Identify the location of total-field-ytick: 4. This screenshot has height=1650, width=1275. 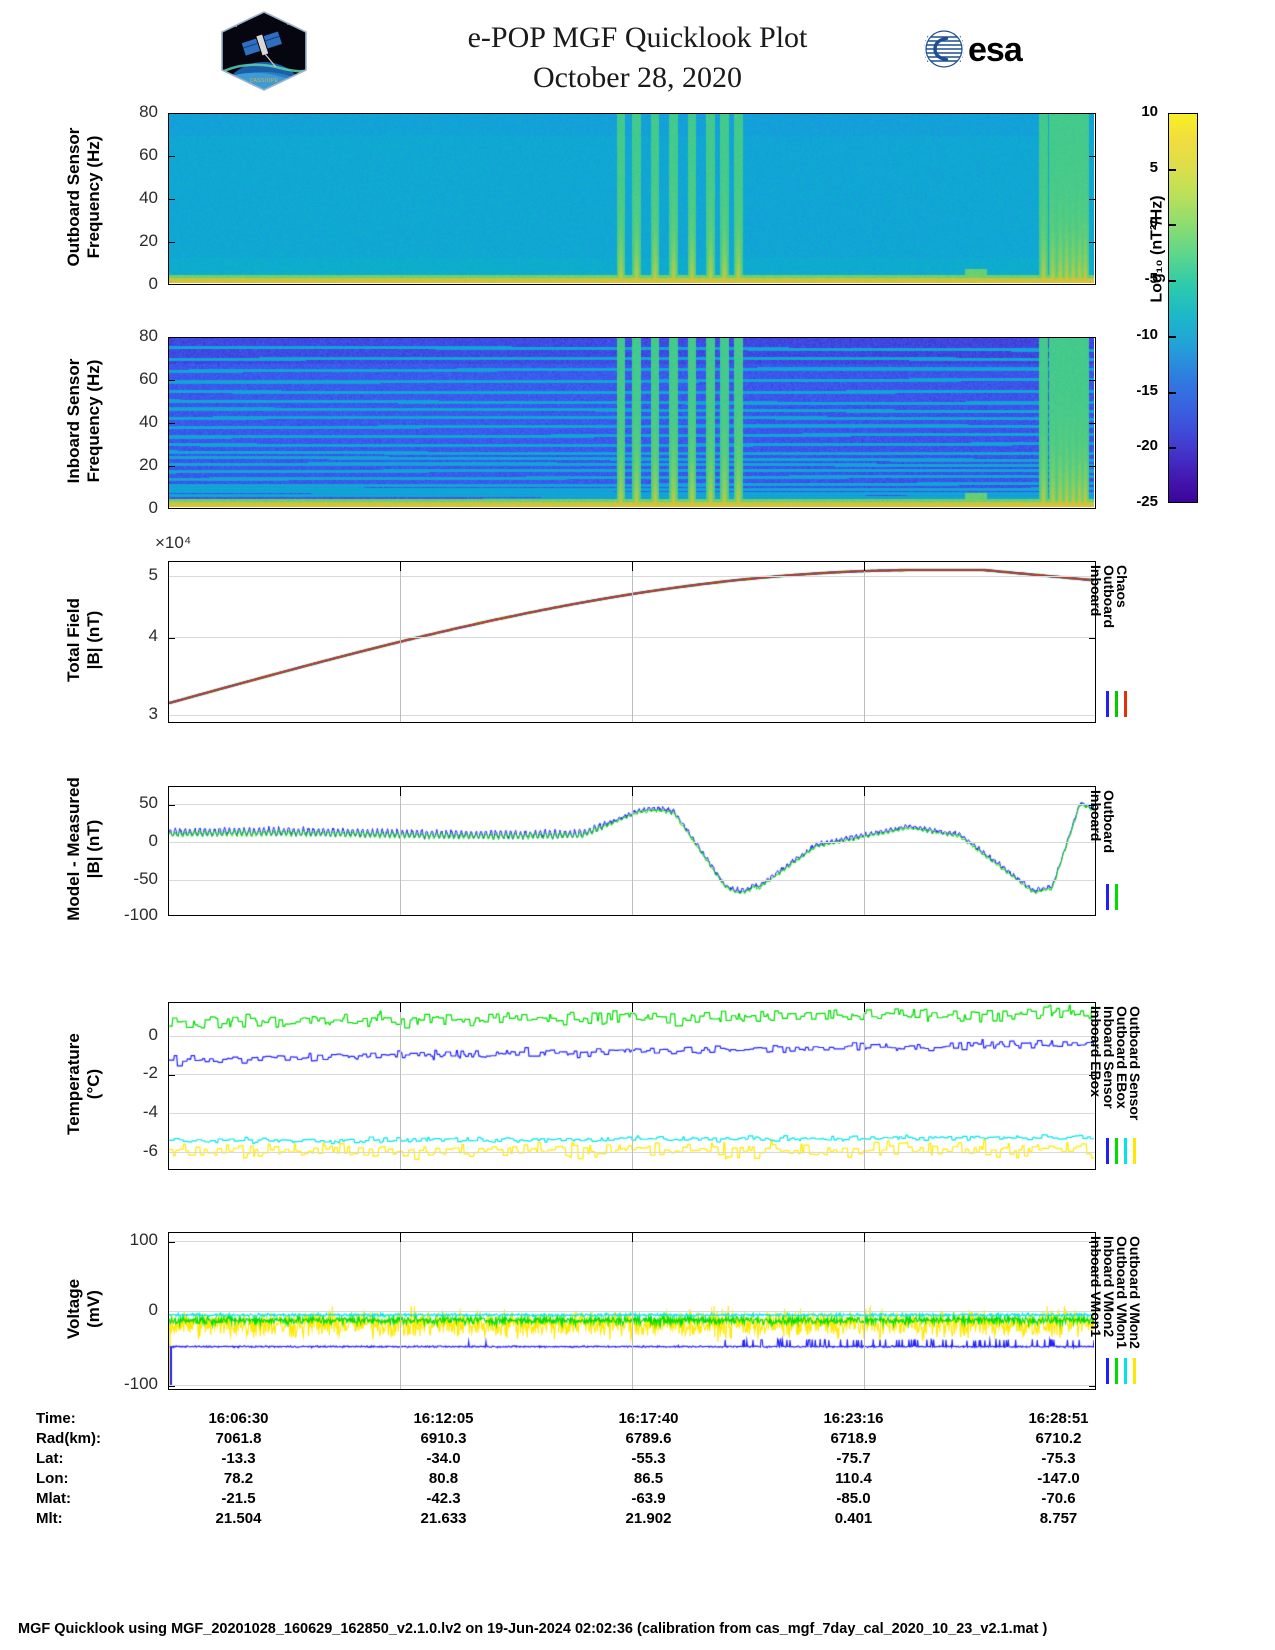
(153, 636).